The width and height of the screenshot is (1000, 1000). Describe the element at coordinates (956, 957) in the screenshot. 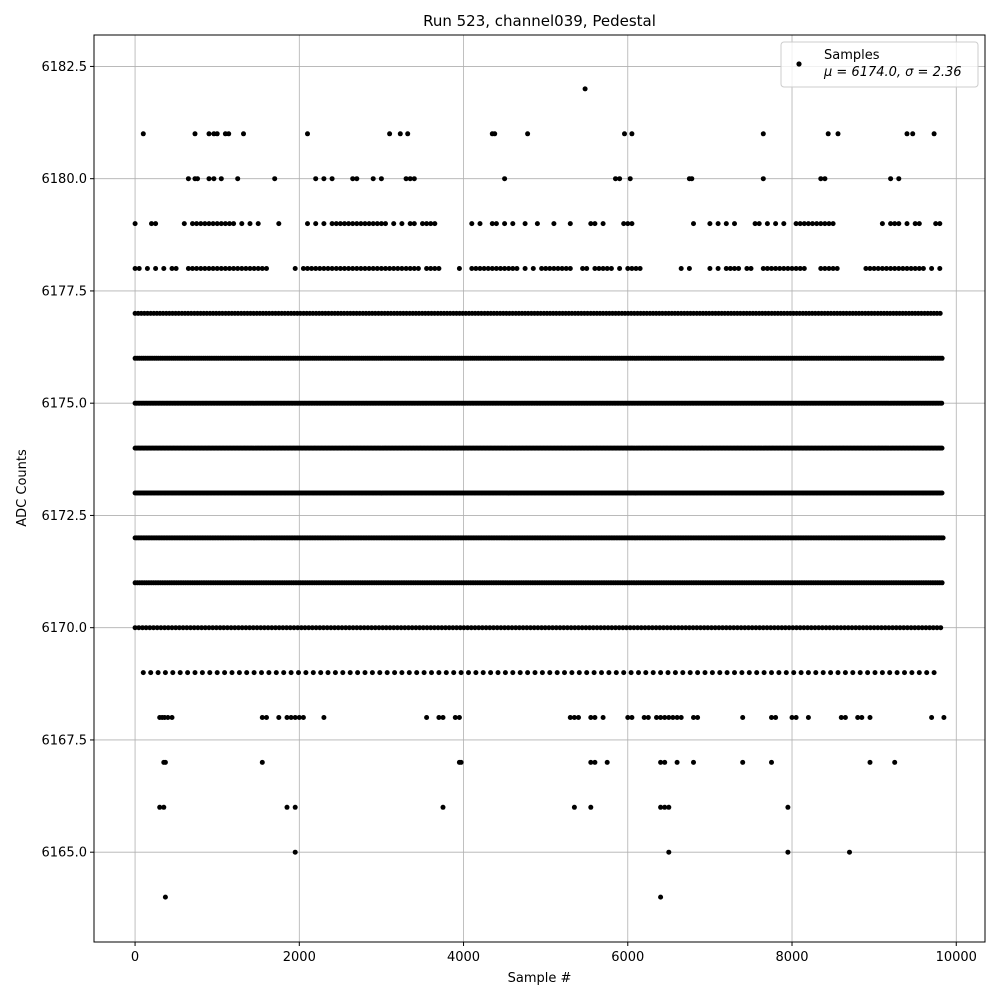

I see `x-tick-label: 10000` at that location.